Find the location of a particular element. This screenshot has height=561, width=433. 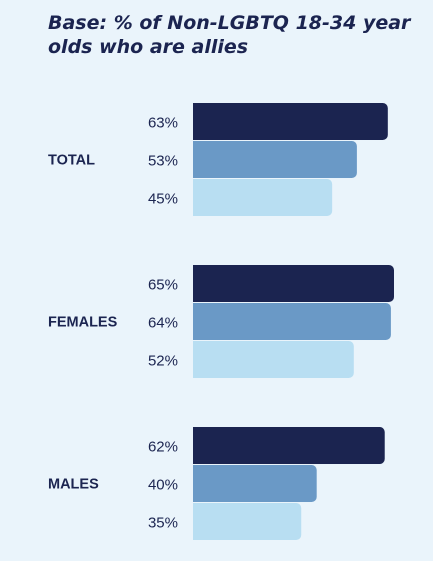

value-label-total-2: 53% is located at coordinates (163, 161).